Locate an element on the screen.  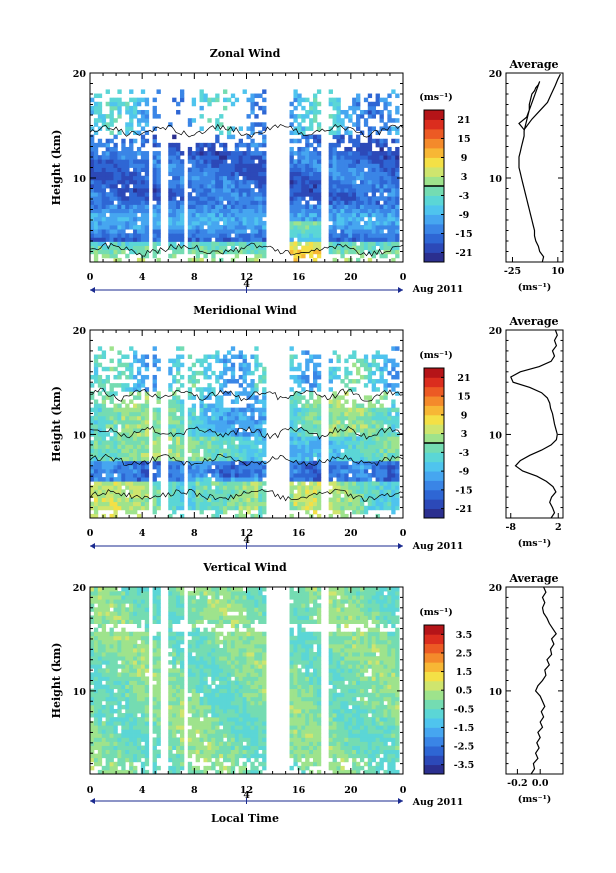
colorbar-tick-label: -9 is located at coordinates (464, 215).